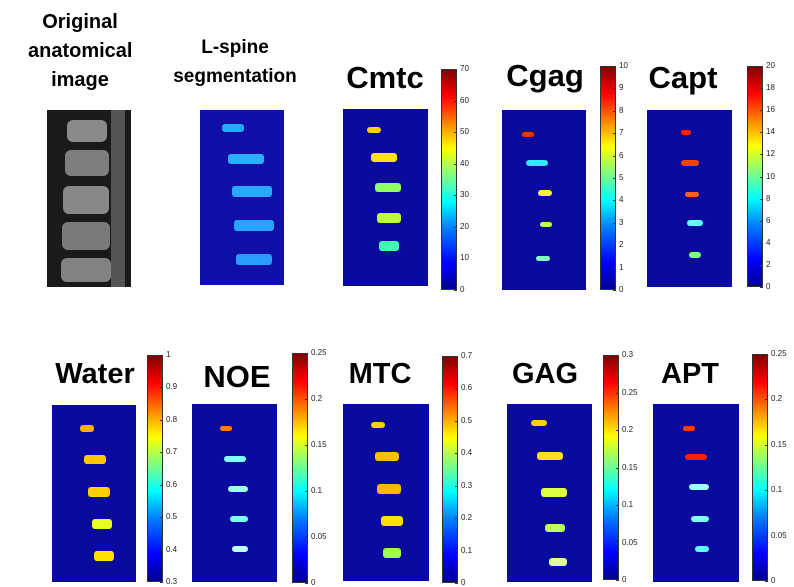 This screenshot has width=794, height=587. Describe the element at coordinates (80, 51) in the screenshot. I see `anatomical-title: Original anatomical image` at that location.